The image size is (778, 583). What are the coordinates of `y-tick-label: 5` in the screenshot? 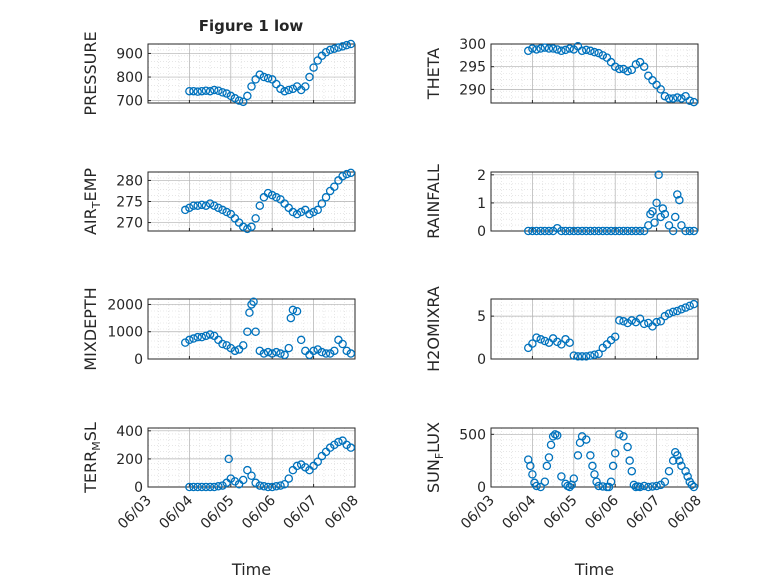 It's located at (481, 317).